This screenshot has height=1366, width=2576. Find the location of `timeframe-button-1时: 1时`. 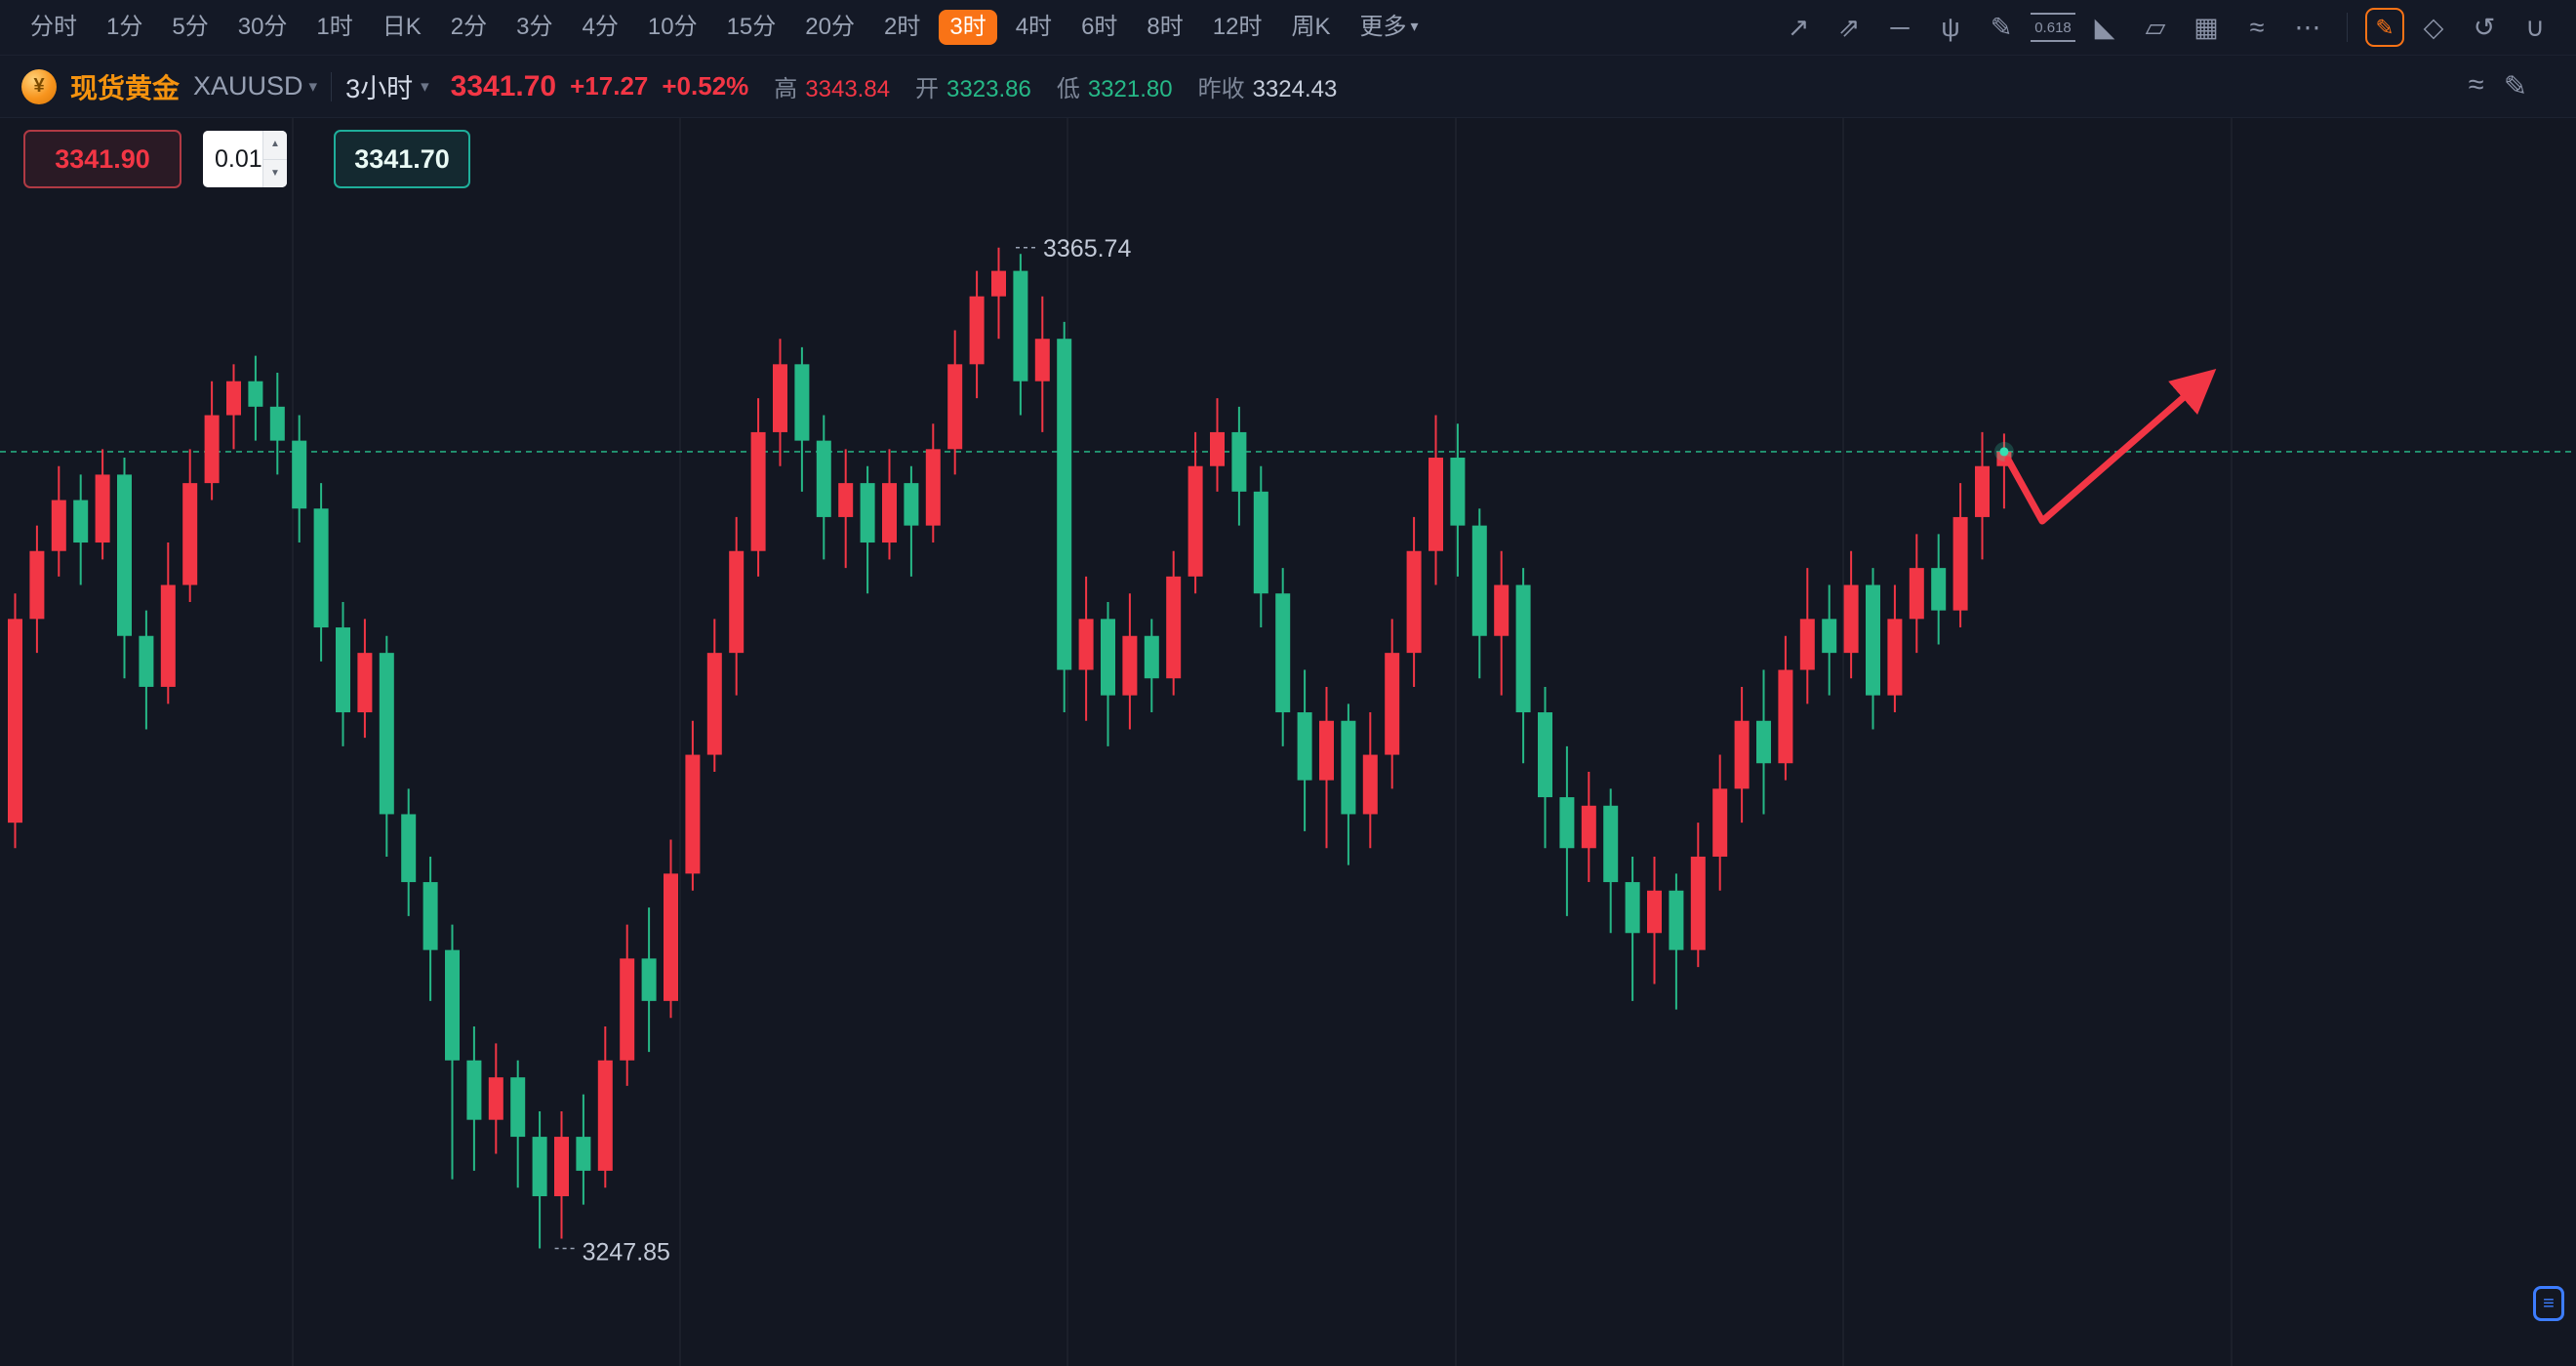

timeframe-button-1时: 1时 is located at coordinates (334, 27).